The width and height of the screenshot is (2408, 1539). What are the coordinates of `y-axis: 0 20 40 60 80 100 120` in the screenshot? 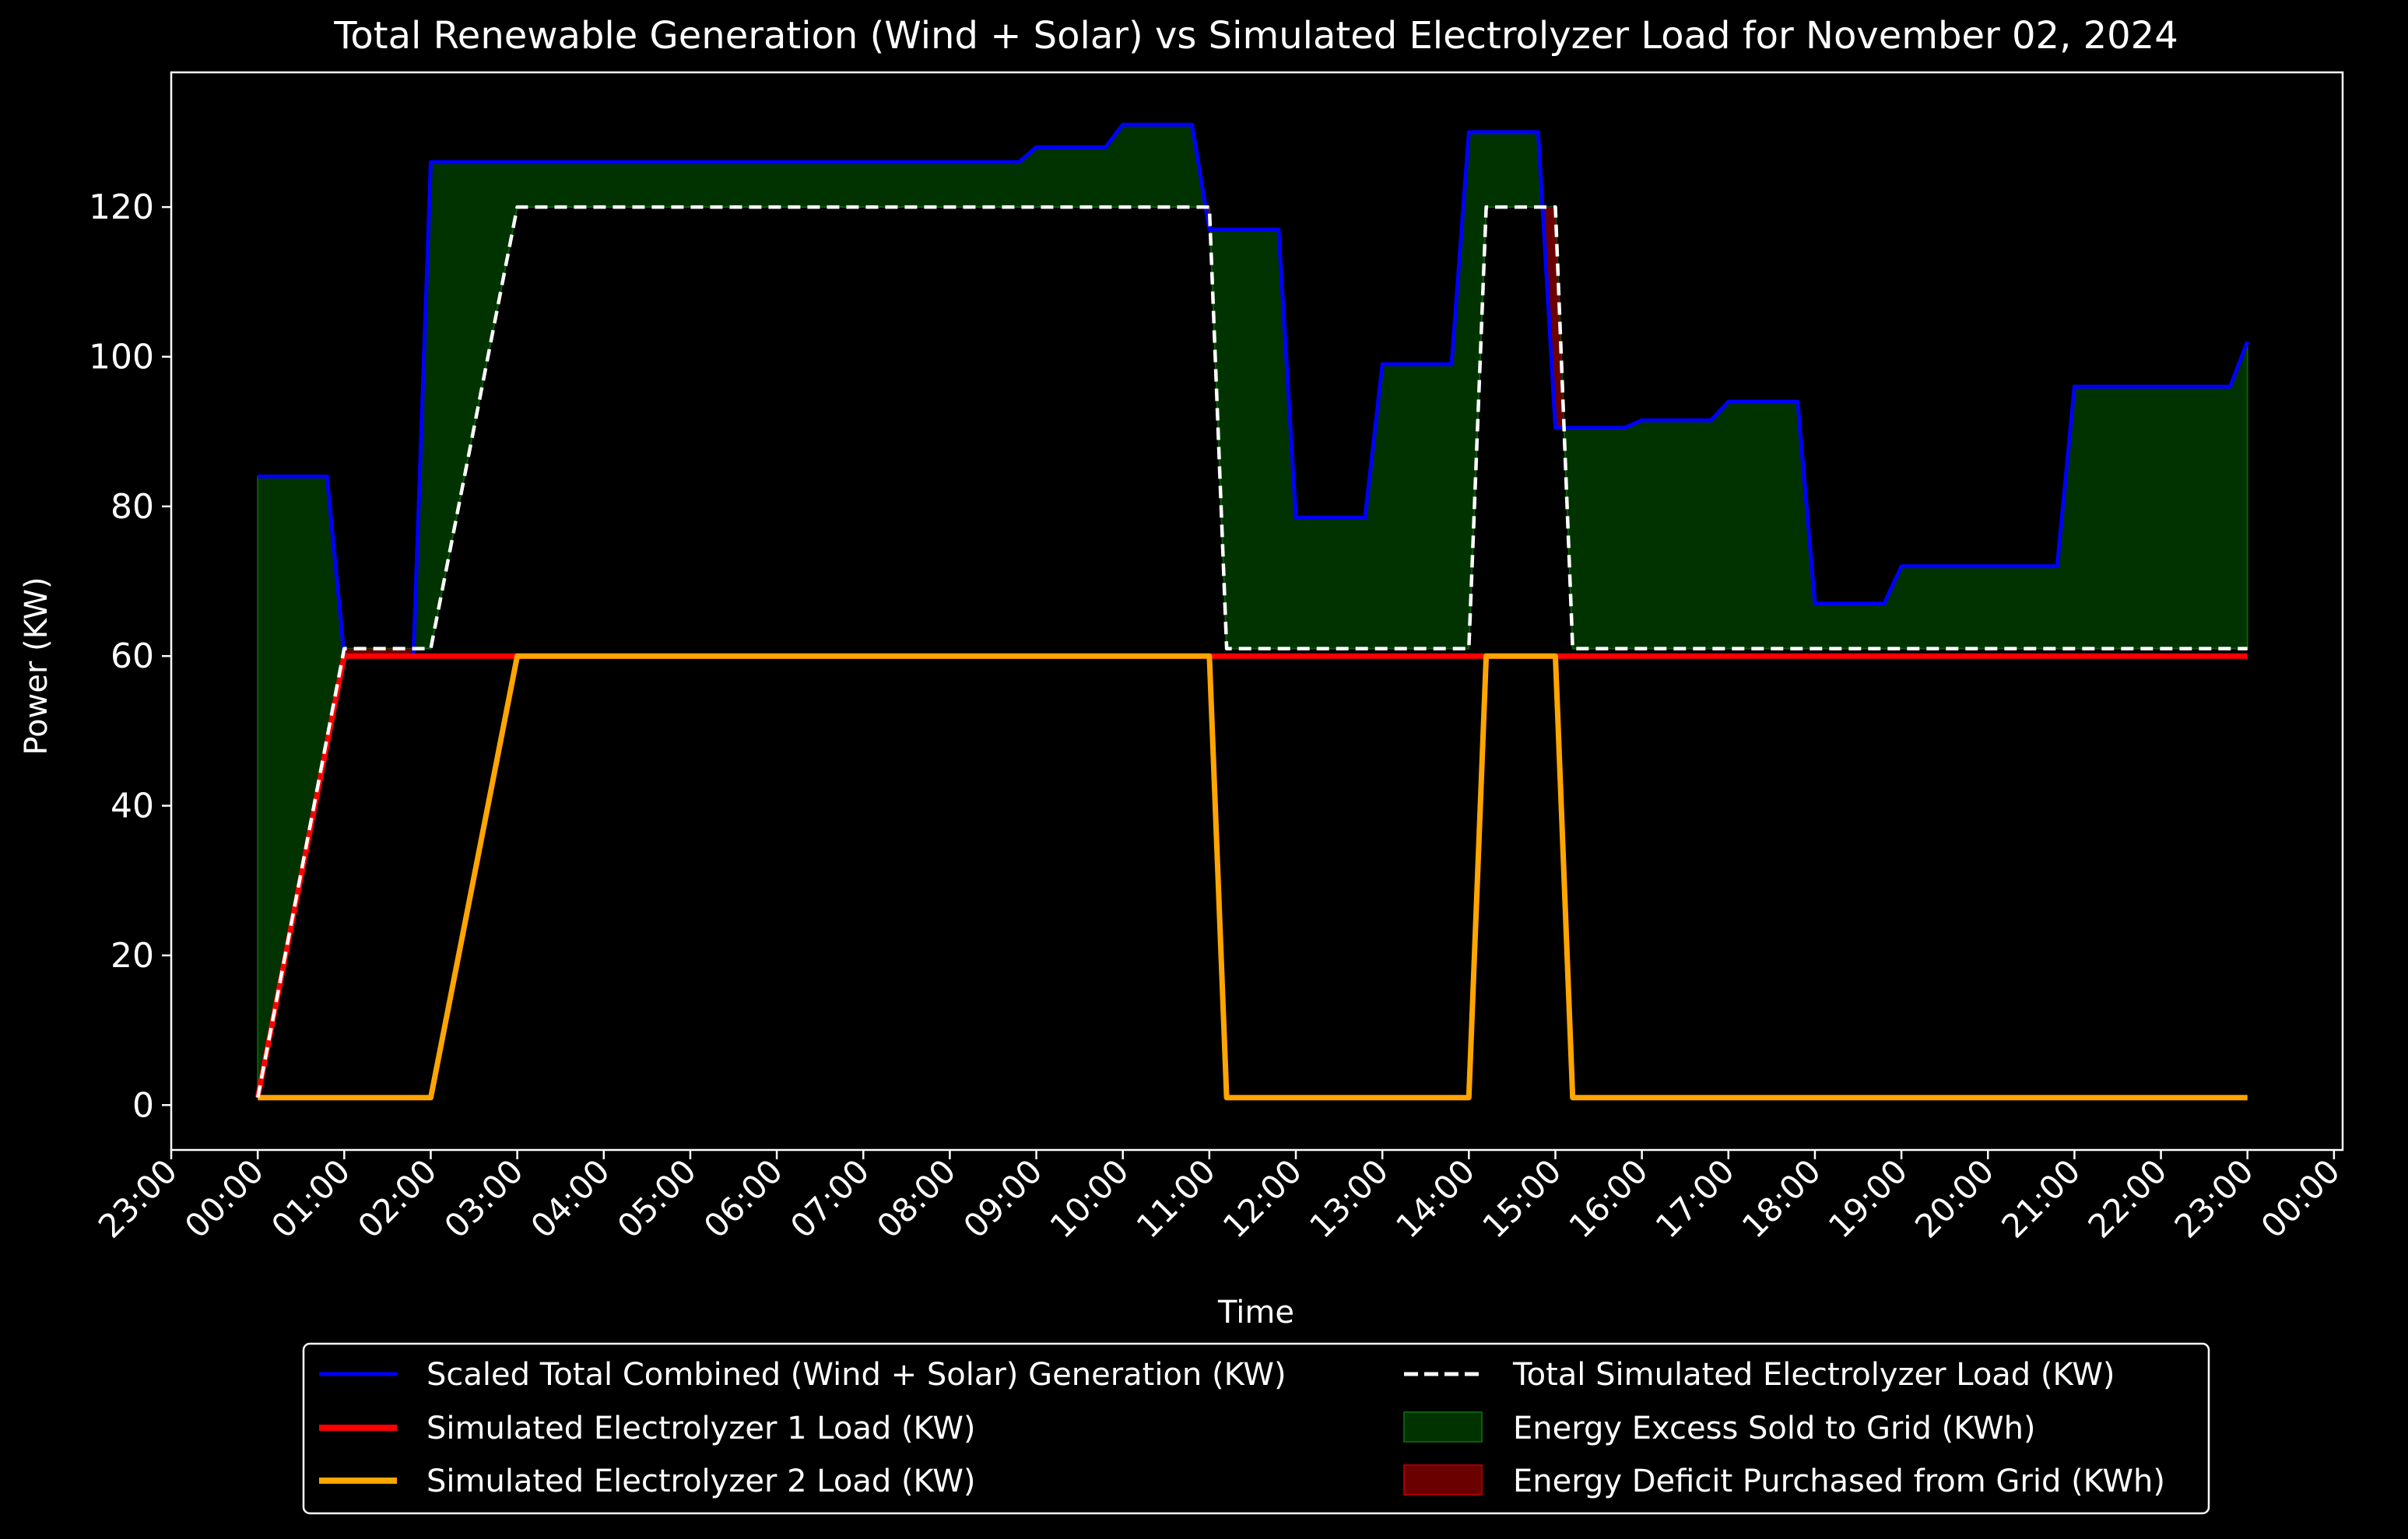 It's located at (130, 656).